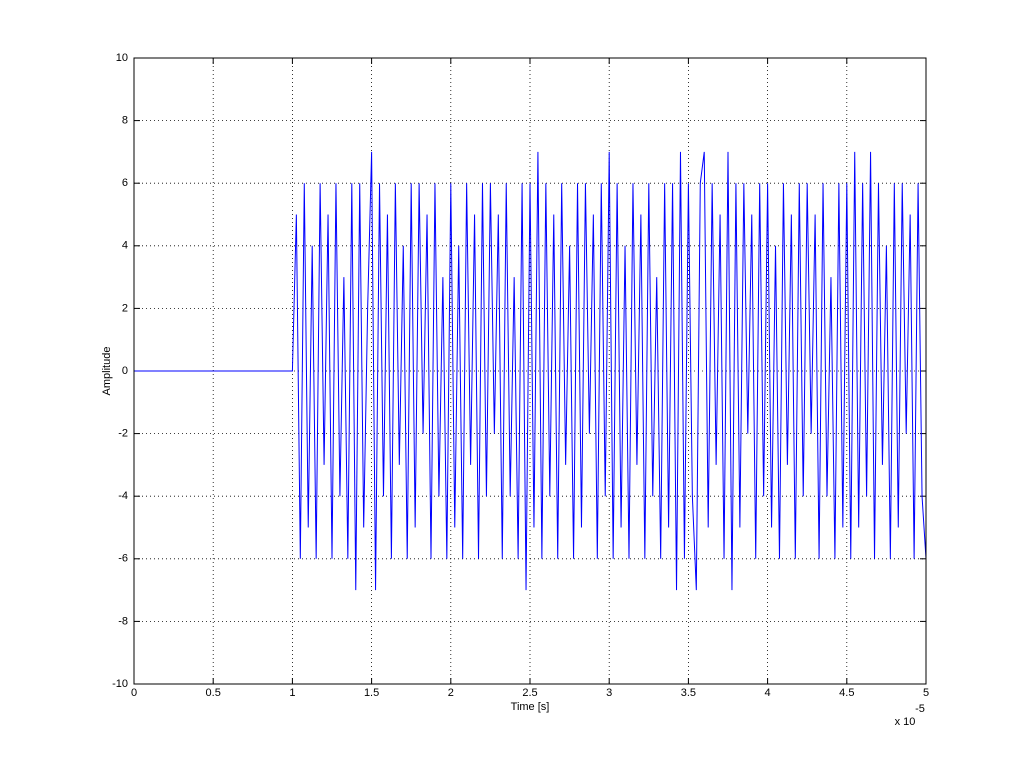  Describe the element at coordinates (123, 621) in the screenshot. I see `y-tick-label: -8` at that location.